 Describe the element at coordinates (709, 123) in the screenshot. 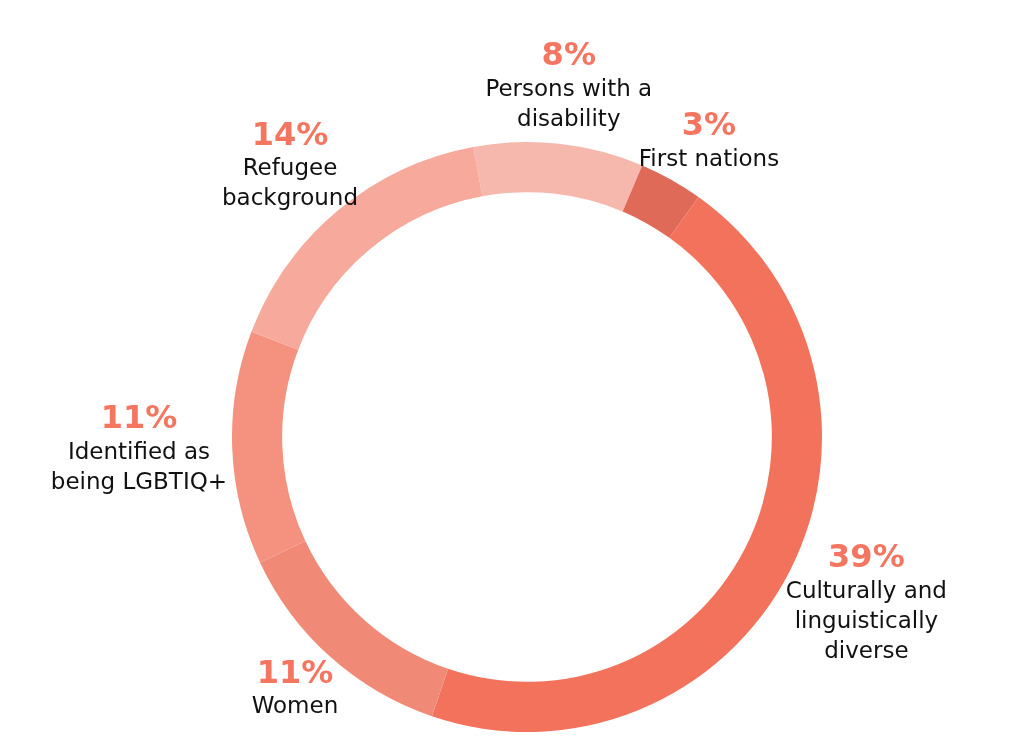

I see `data-label: 3%` at that location.